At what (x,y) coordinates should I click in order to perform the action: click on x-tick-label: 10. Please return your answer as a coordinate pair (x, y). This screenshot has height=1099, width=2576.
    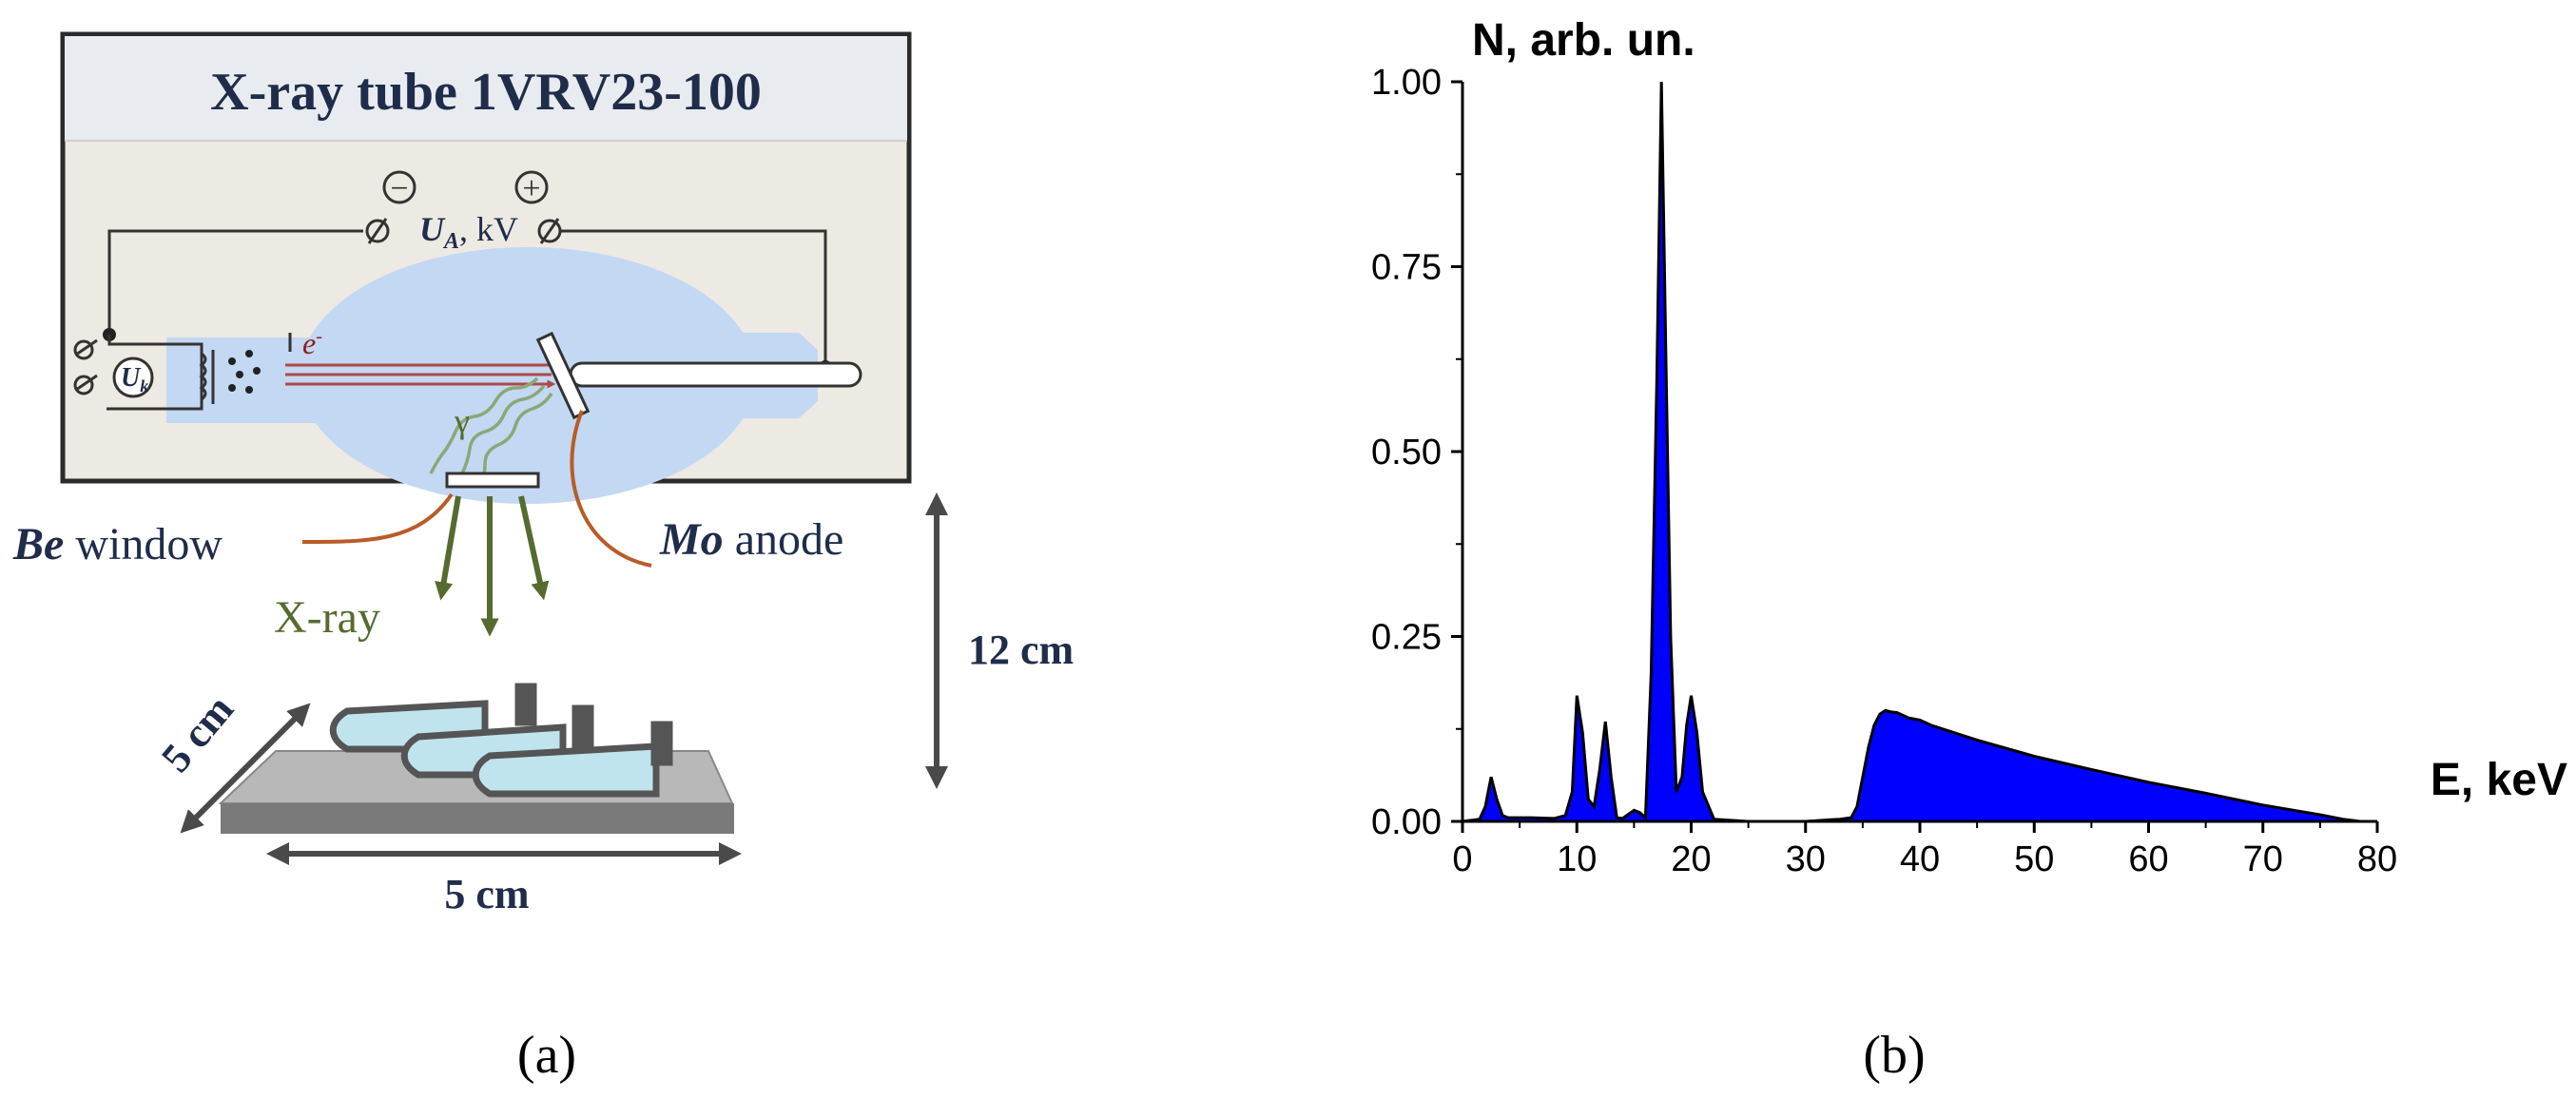
    Looking at the image, I should click on (1577, 859).